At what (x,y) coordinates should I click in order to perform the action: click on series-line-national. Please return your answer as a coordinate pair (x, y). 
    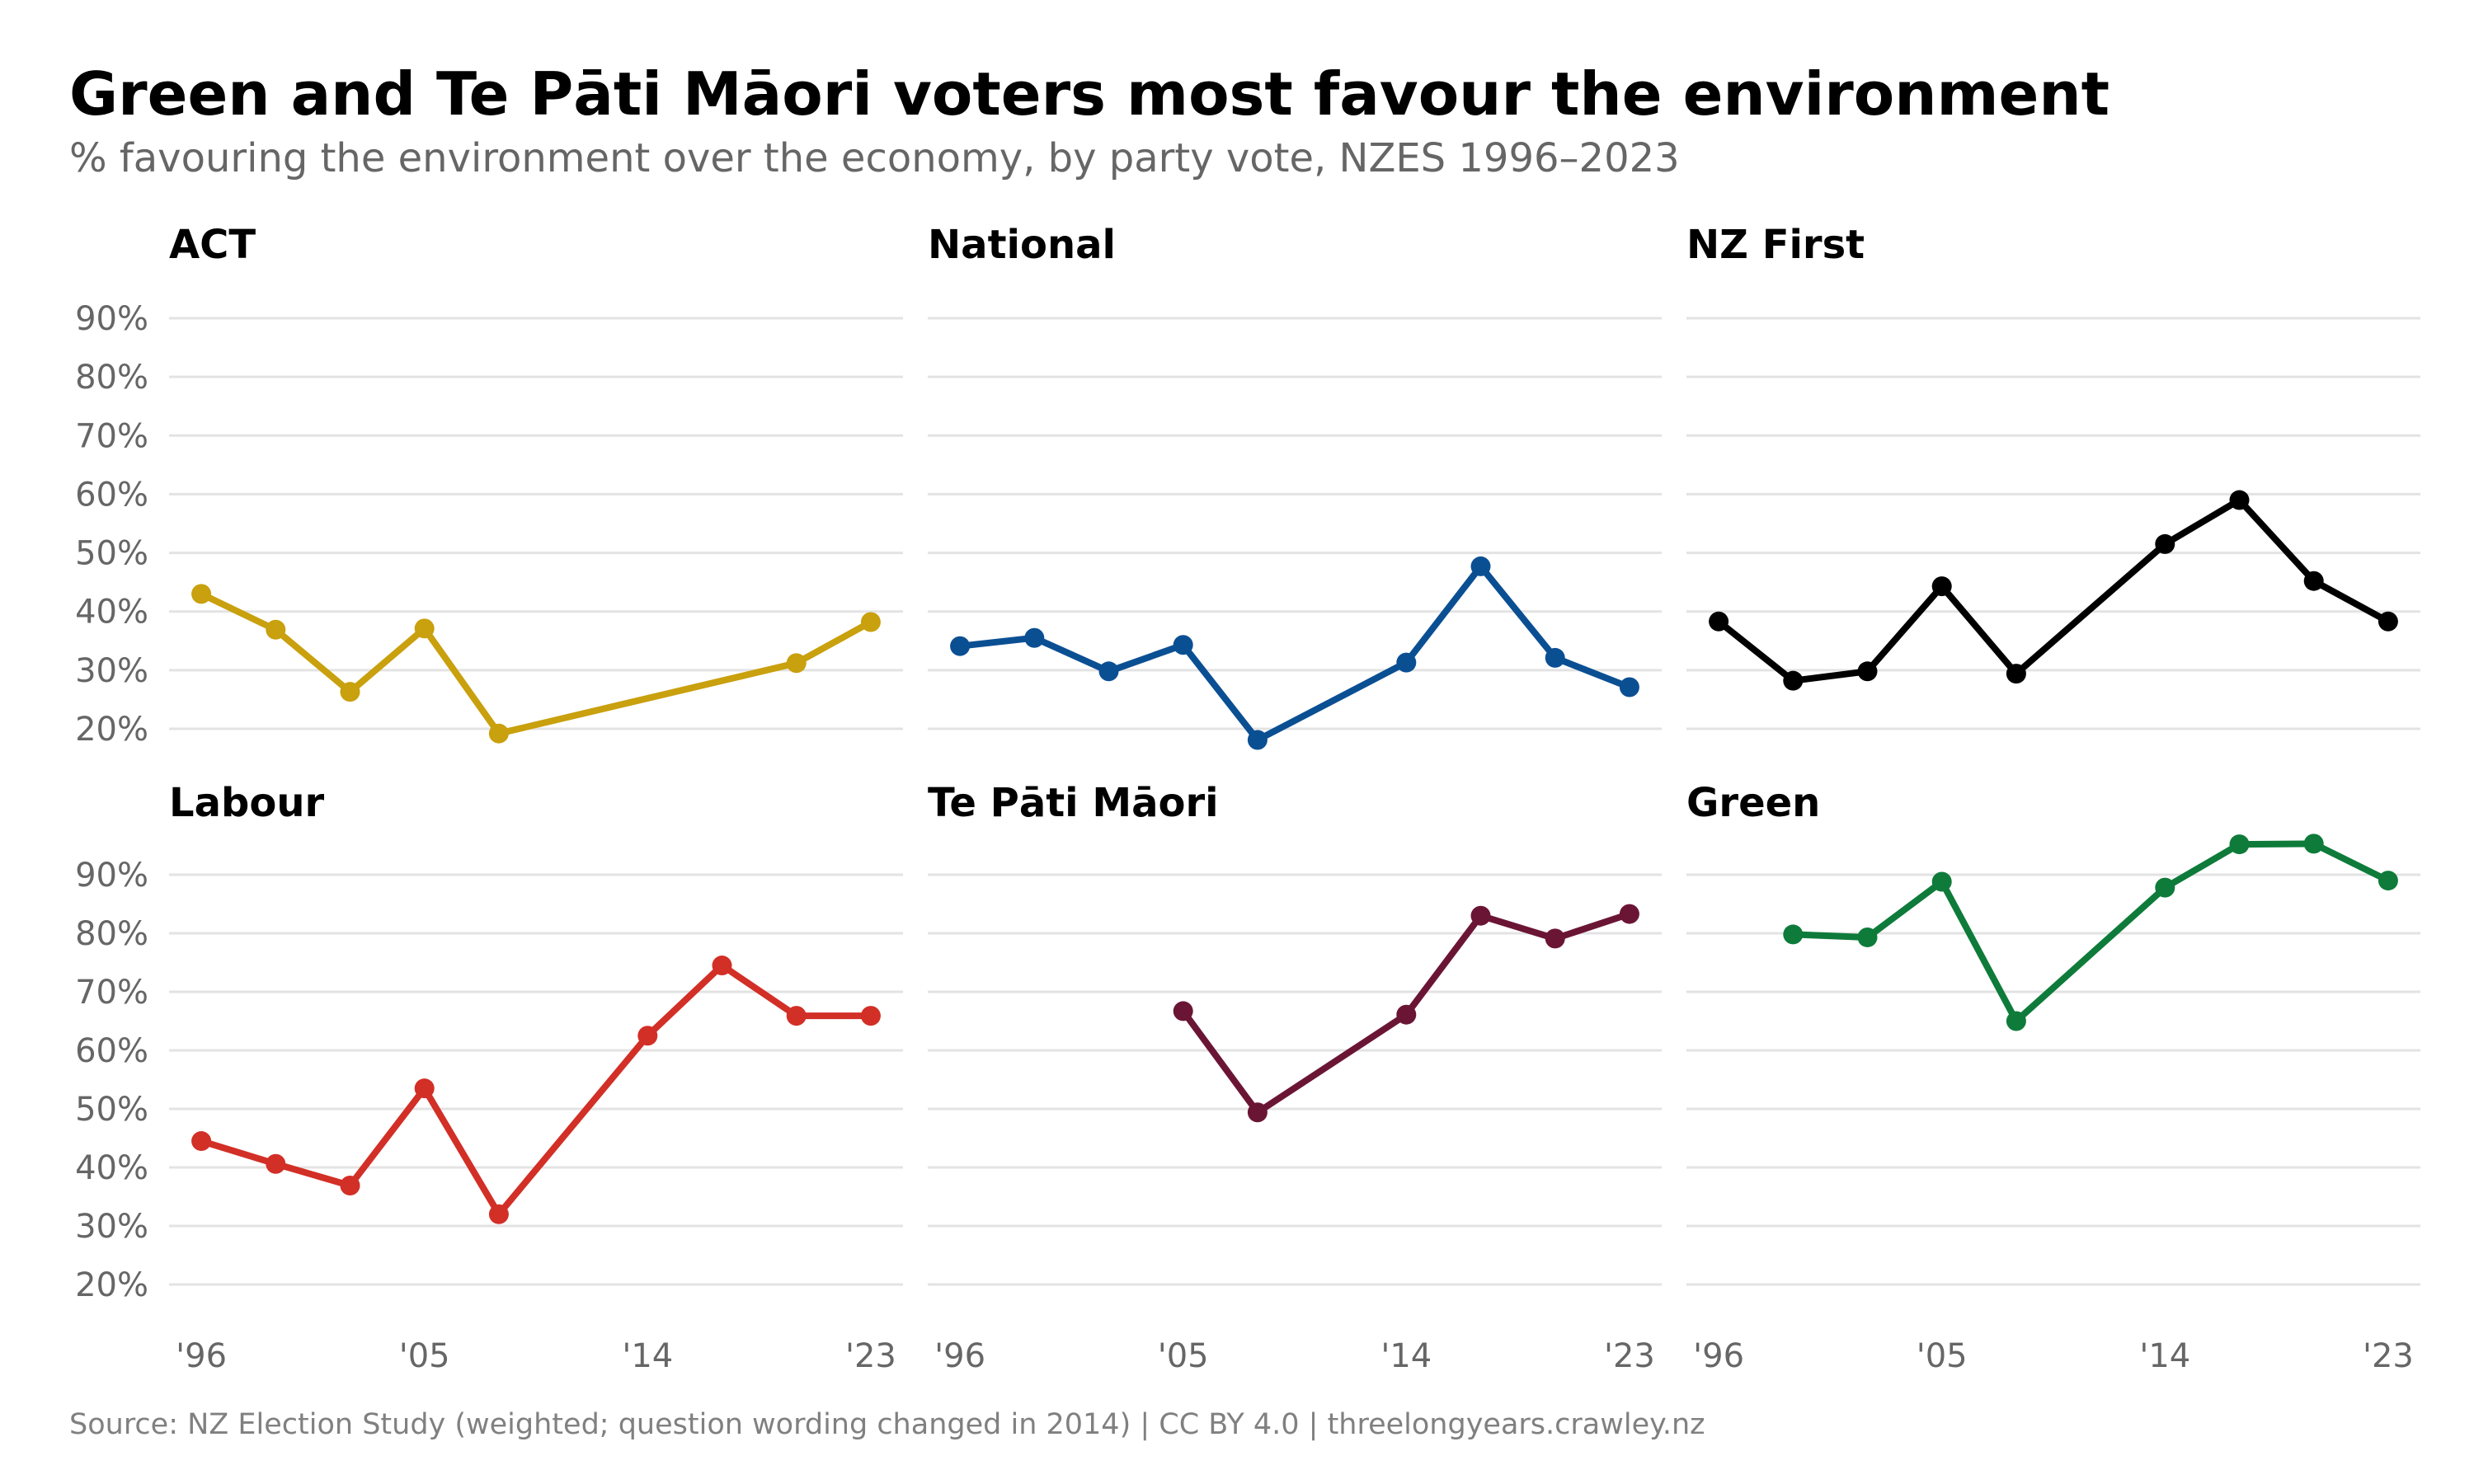
    Looking at the image, I should click on (1295, 653).